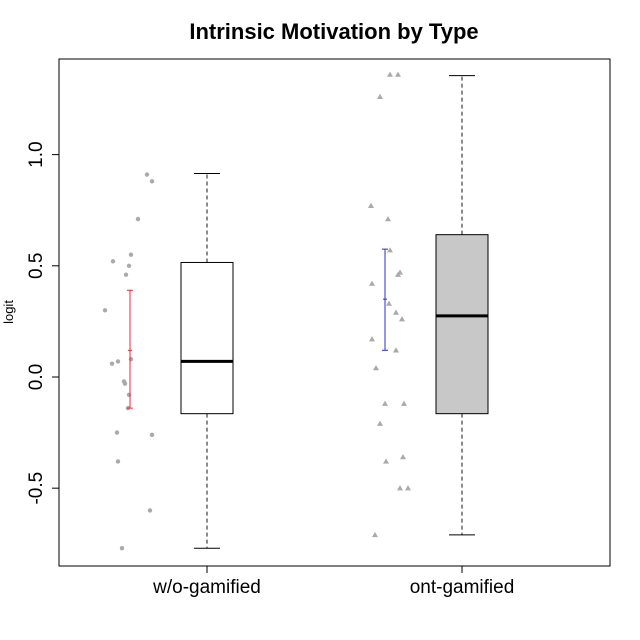 This screenshot has height=640, width=640. Describe the element at coordinates (462, 587) in the screenshot. I see `x-tick-label: ont-gamified` at that location.